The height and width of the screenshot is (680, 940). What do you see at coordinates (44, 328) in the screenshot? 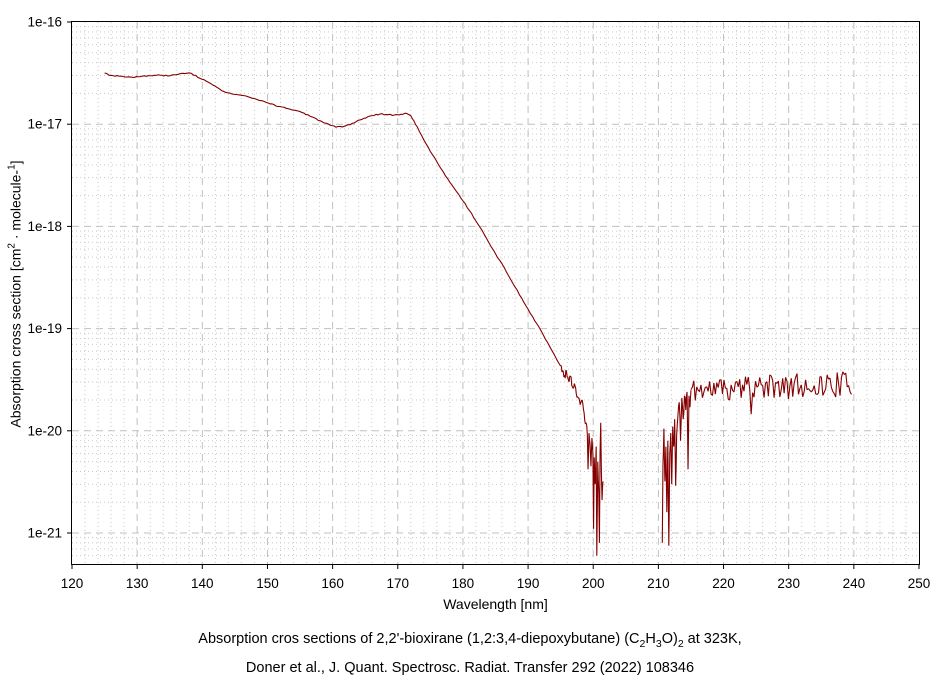
I see `y-tick-label: 1e-19` at bounding box center [44, 328].